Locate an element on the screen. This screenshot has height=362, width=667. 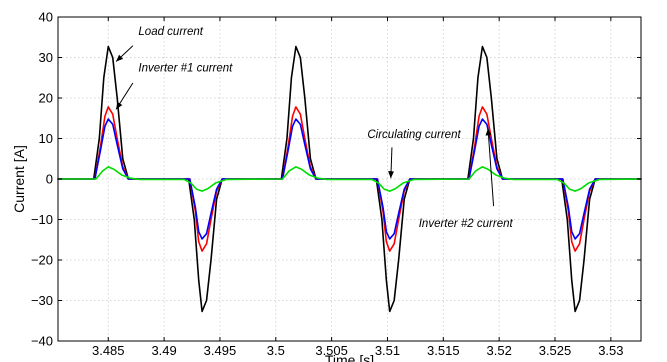
x-tick-label: 3.53 is located at coordinates (610, 350).